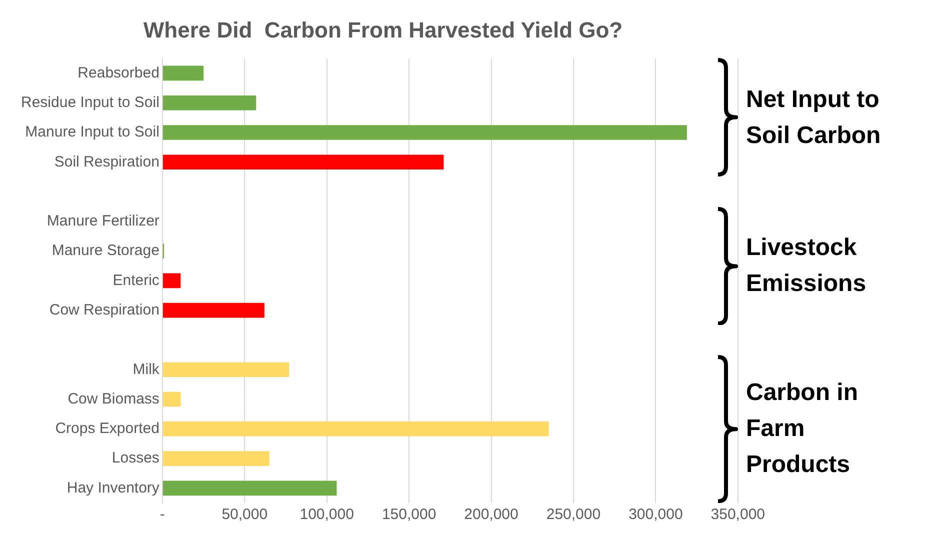 This screenshot has width=926, height=545. Describe the element at coordinates (136, 458) in the screenshot. I see `y-tick-label: Losses` at that location.